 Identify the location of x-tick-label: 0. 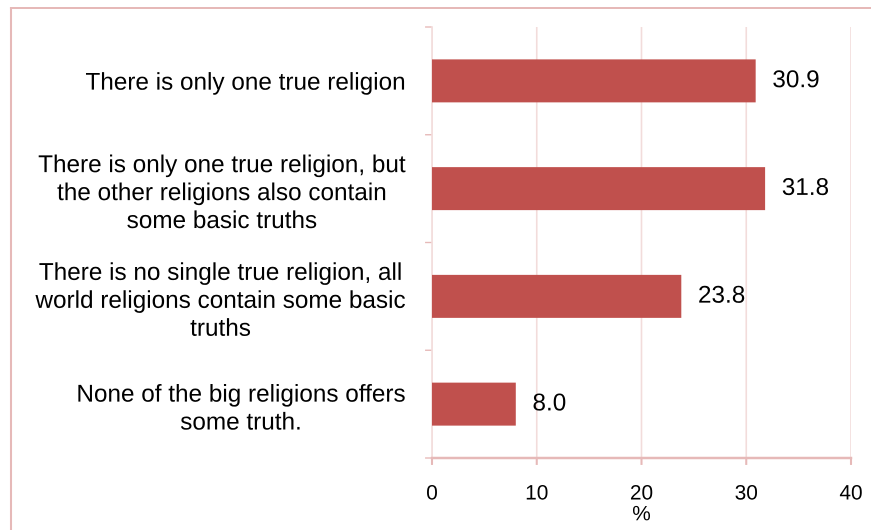
(432, 492).